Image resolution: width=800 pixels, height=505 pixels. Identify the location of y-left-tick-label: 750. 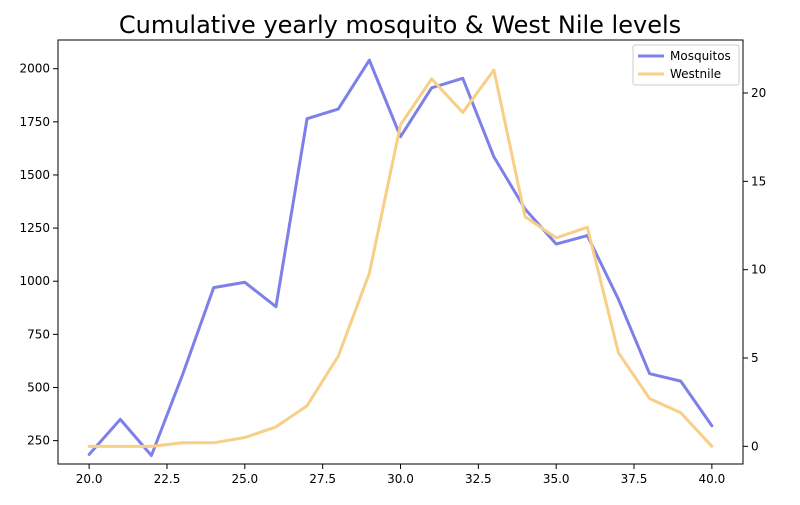
(38, 334).